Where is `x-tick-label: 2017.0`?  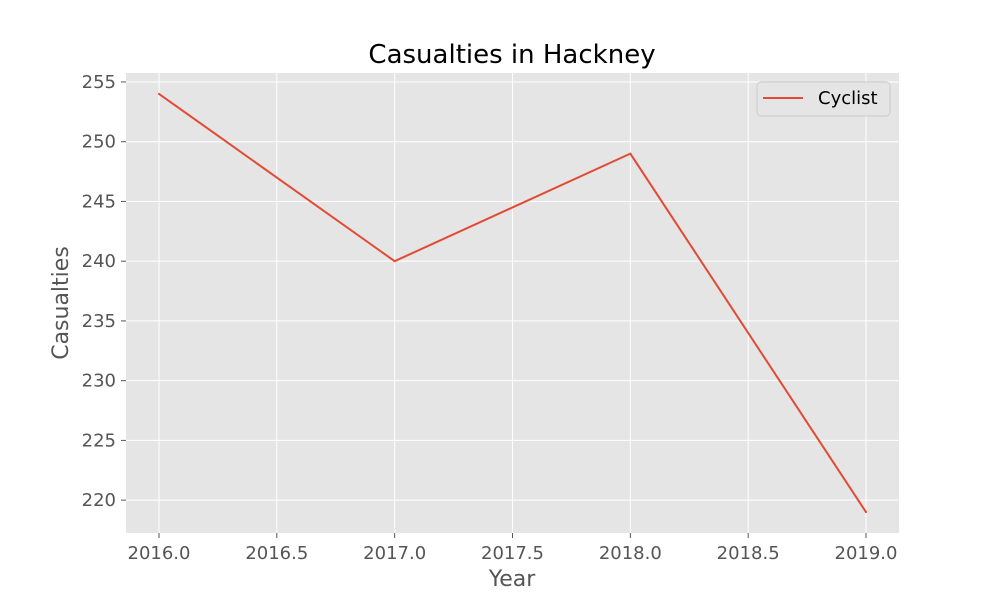
x-tick-label: 2017.0 is located at coordinates (394, 553).